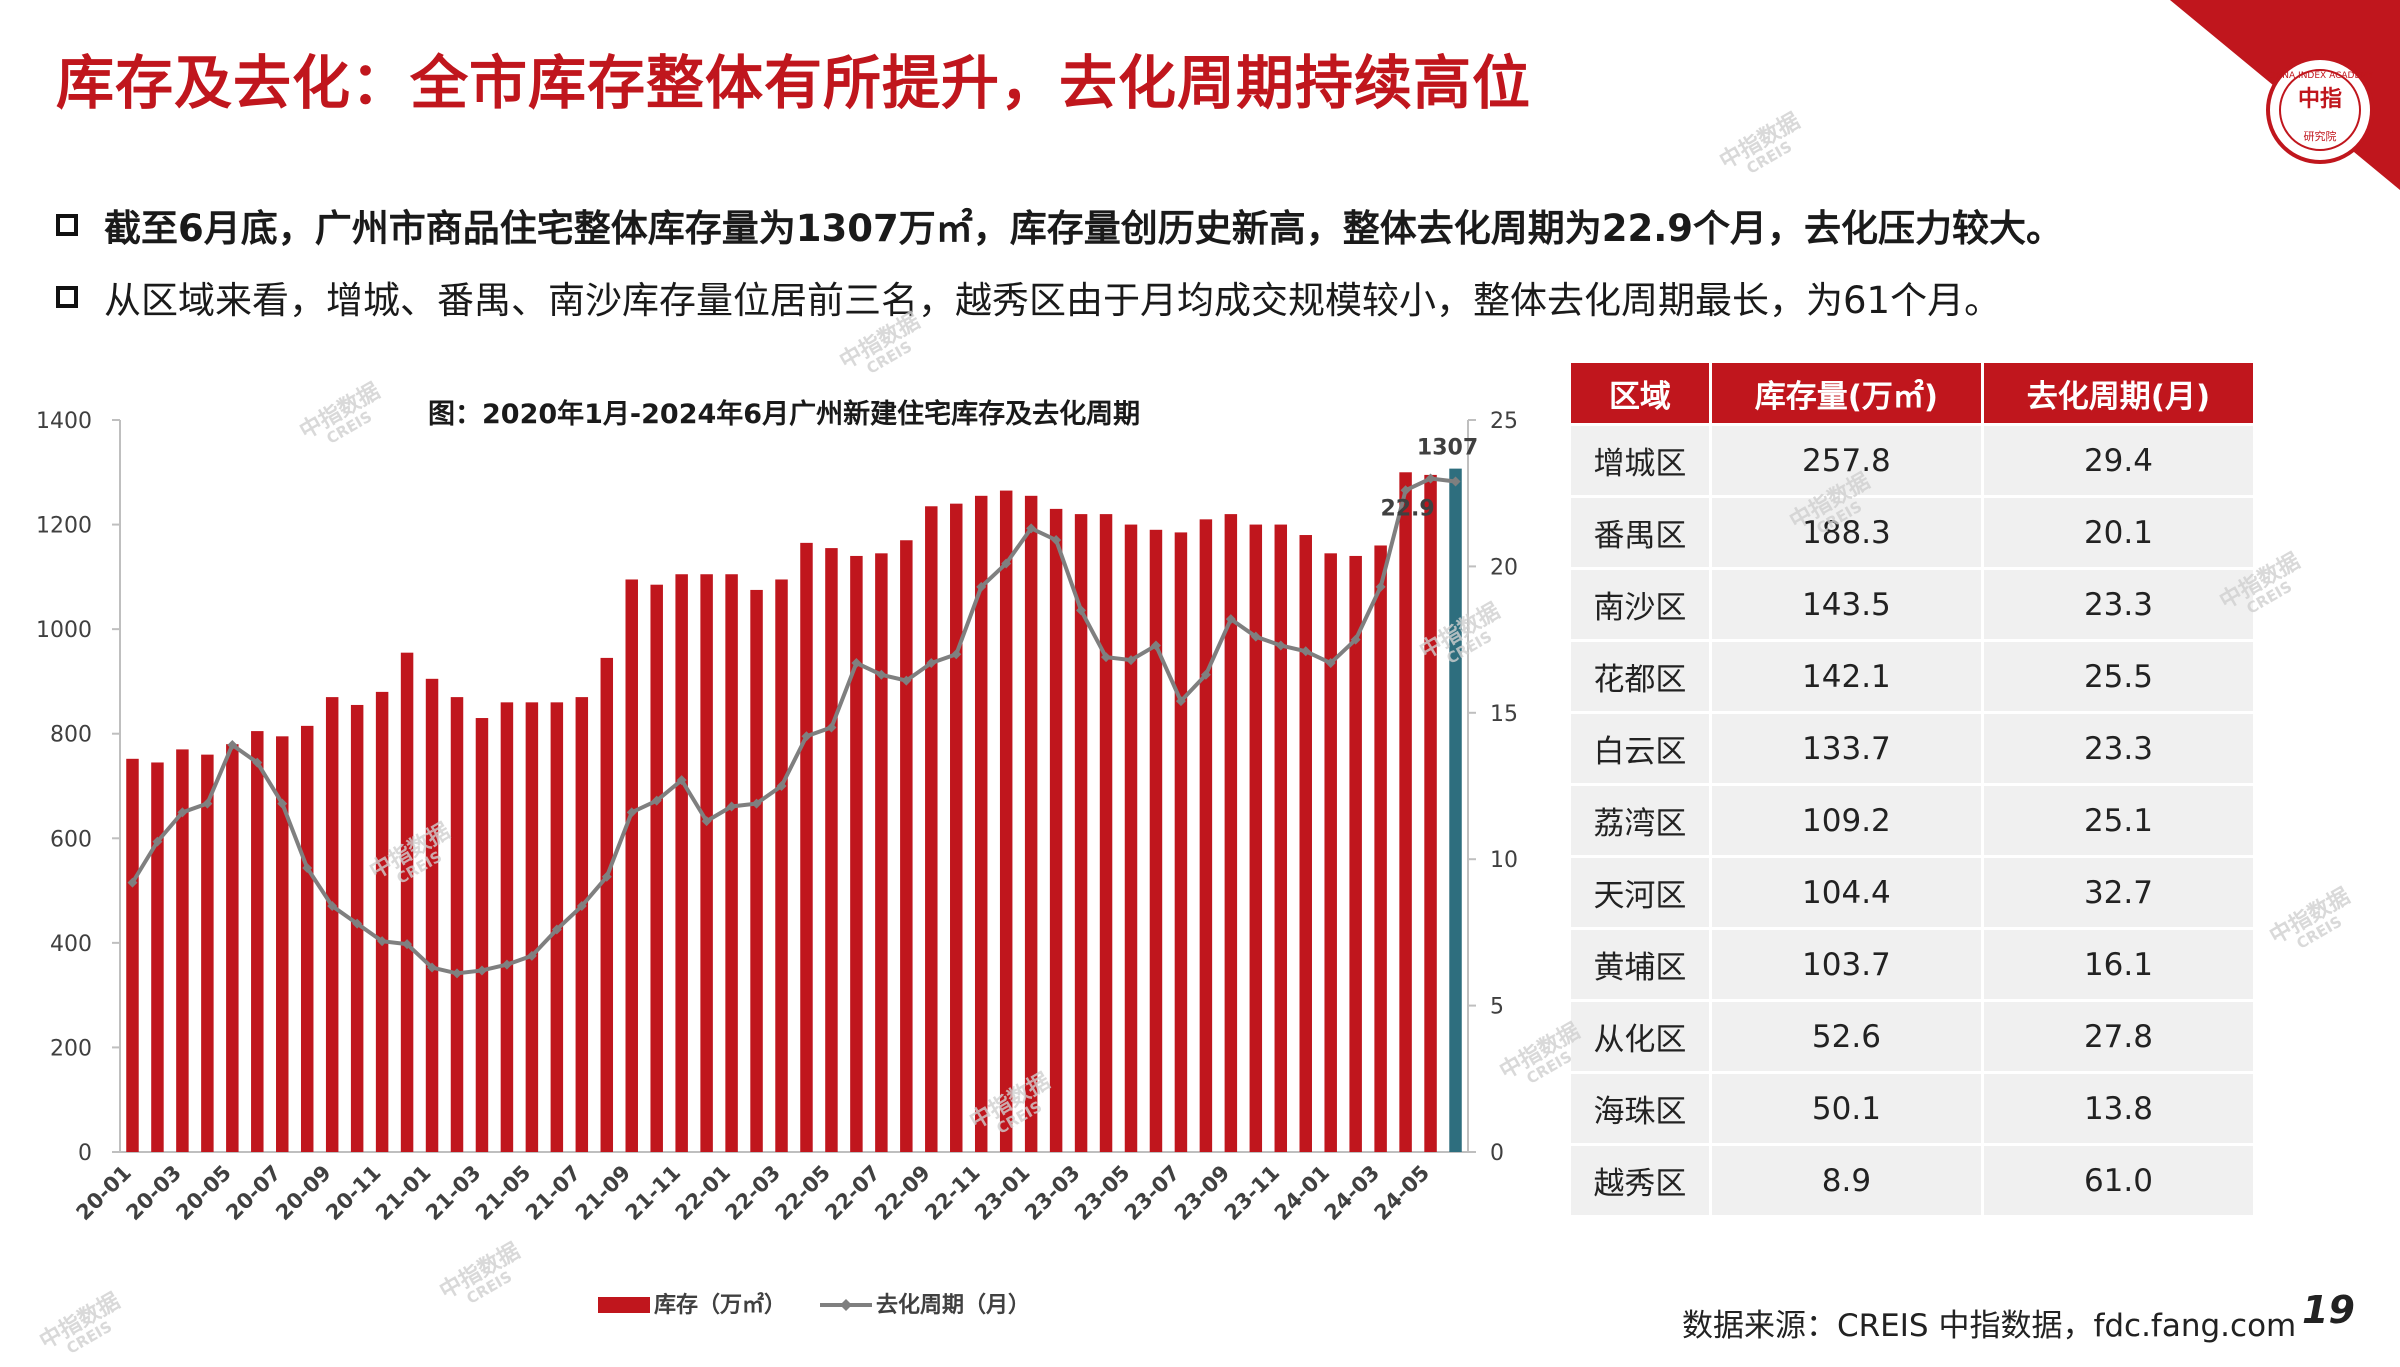 The width and height of the screenshot is (2400, 1367). What do you see at coordinates (203, 1193) in the screenshot?
I see `x-tick-label: 20-05` at bounding box center [203, 1193].